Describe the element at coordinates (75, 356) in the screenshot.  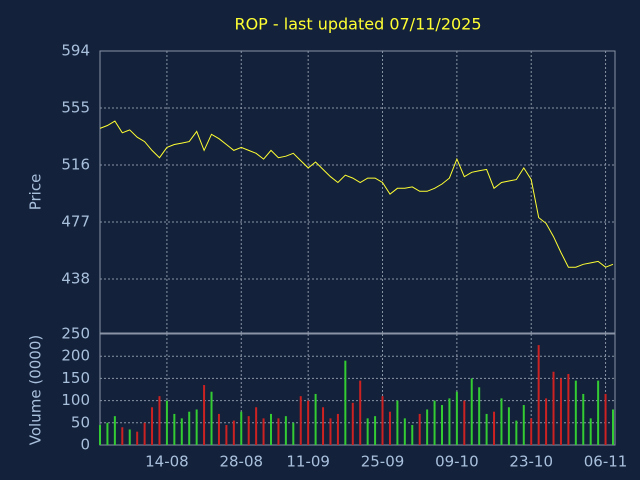
I see `volume-tick-label: 200` at that location.